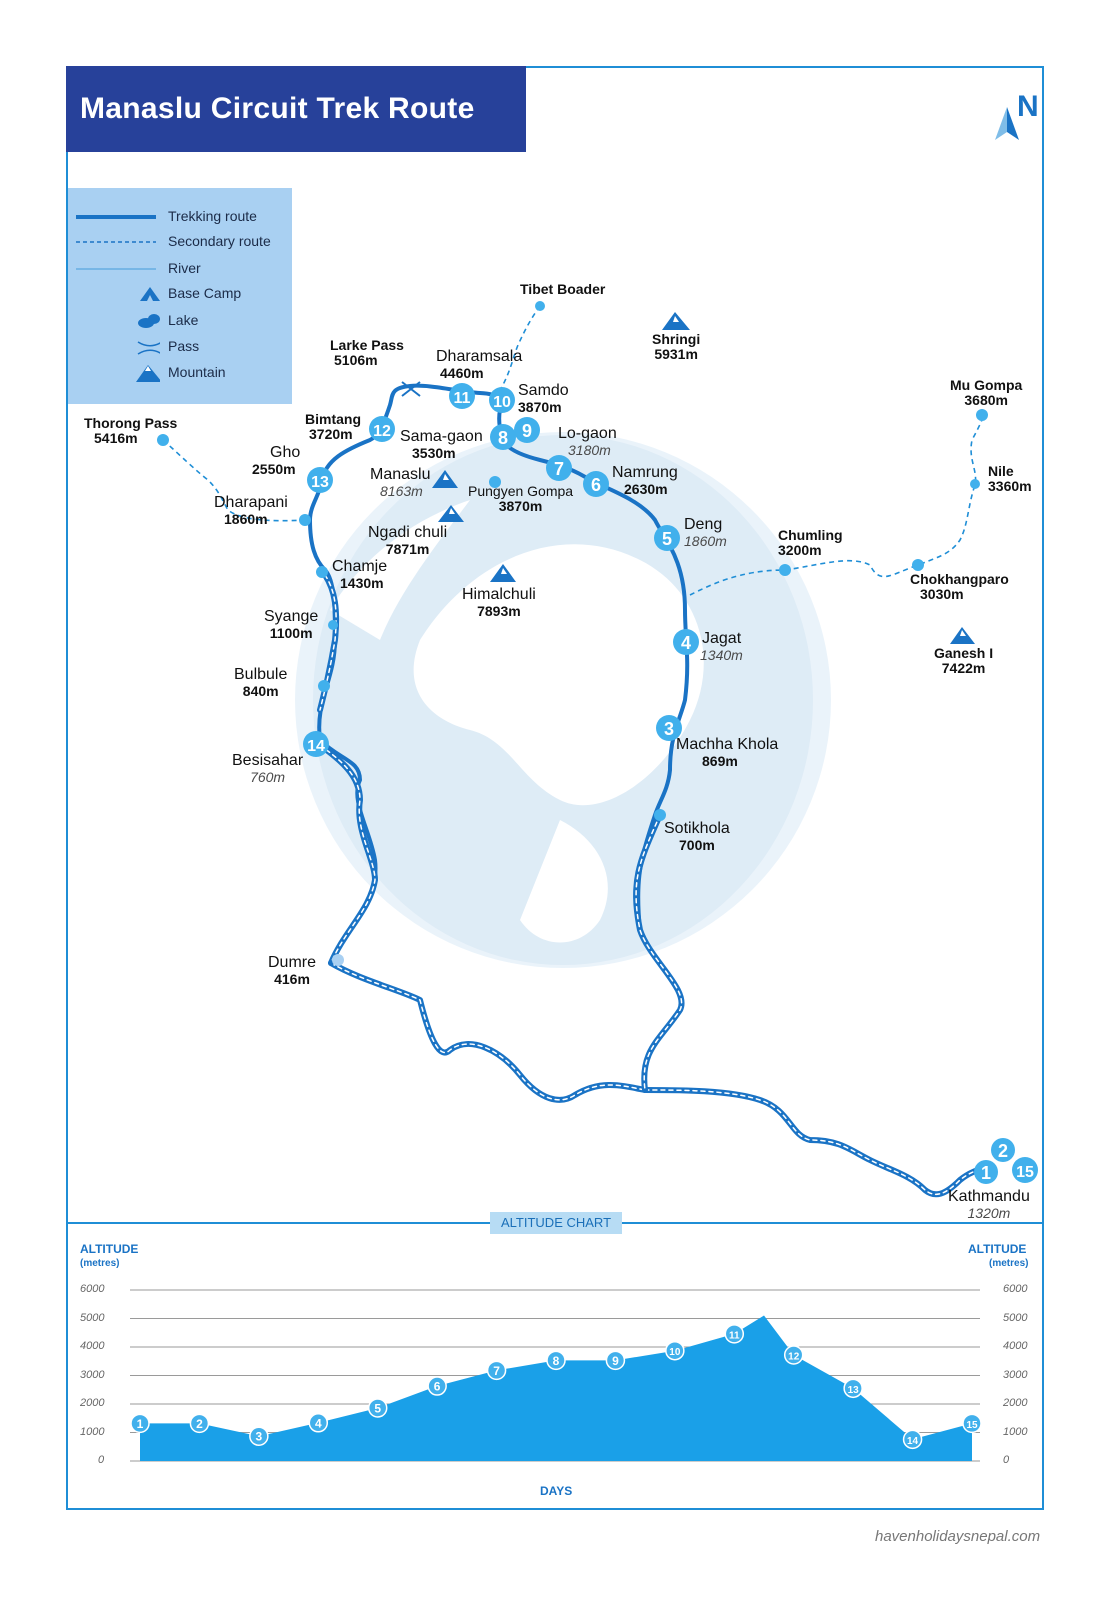 The height and width of the screenshot is (1600, 1107). I want to click on svg-text: 11, so click(462, 398).